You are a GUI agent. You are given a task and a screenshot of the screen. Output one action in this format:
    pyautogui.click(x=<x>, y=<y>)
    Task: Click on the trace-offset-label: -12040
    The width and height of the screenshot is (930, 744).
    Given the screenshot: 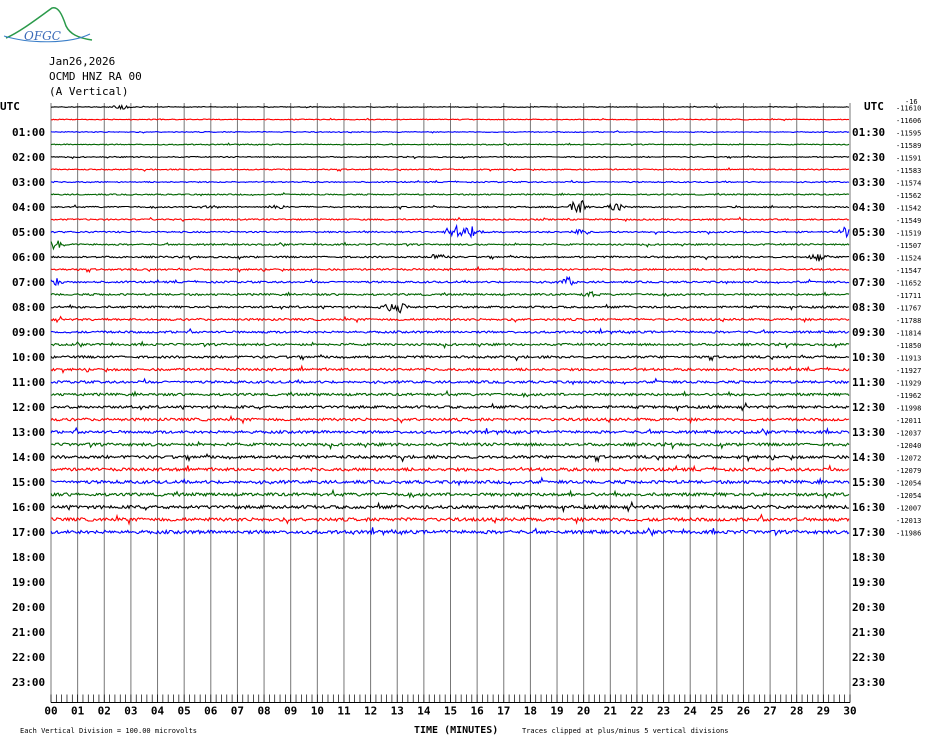 What is the action you would take?
    pyautogui.click(x=908, y=446)
    